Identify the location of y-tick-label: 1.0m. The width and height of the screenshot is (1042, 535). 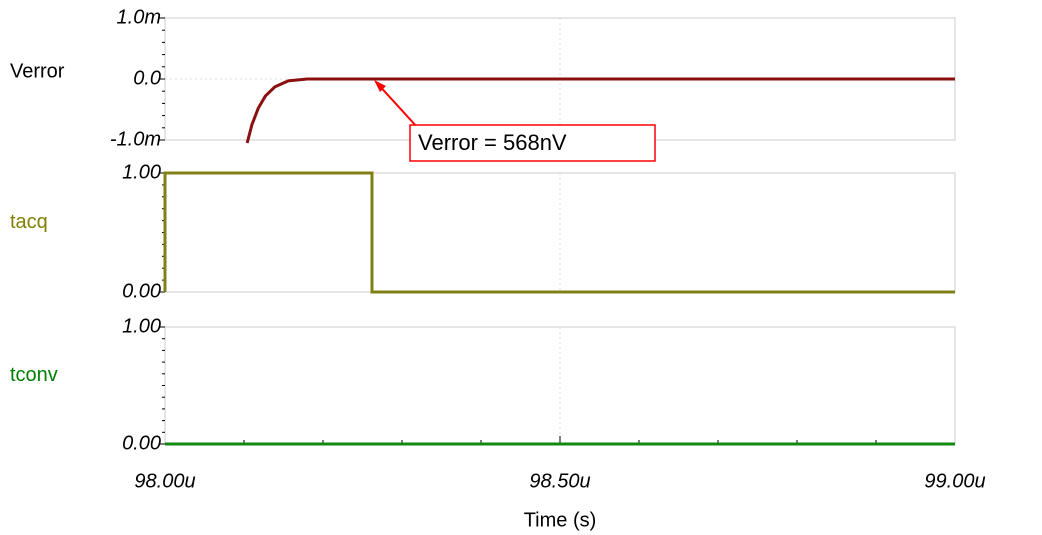
(139, 17).